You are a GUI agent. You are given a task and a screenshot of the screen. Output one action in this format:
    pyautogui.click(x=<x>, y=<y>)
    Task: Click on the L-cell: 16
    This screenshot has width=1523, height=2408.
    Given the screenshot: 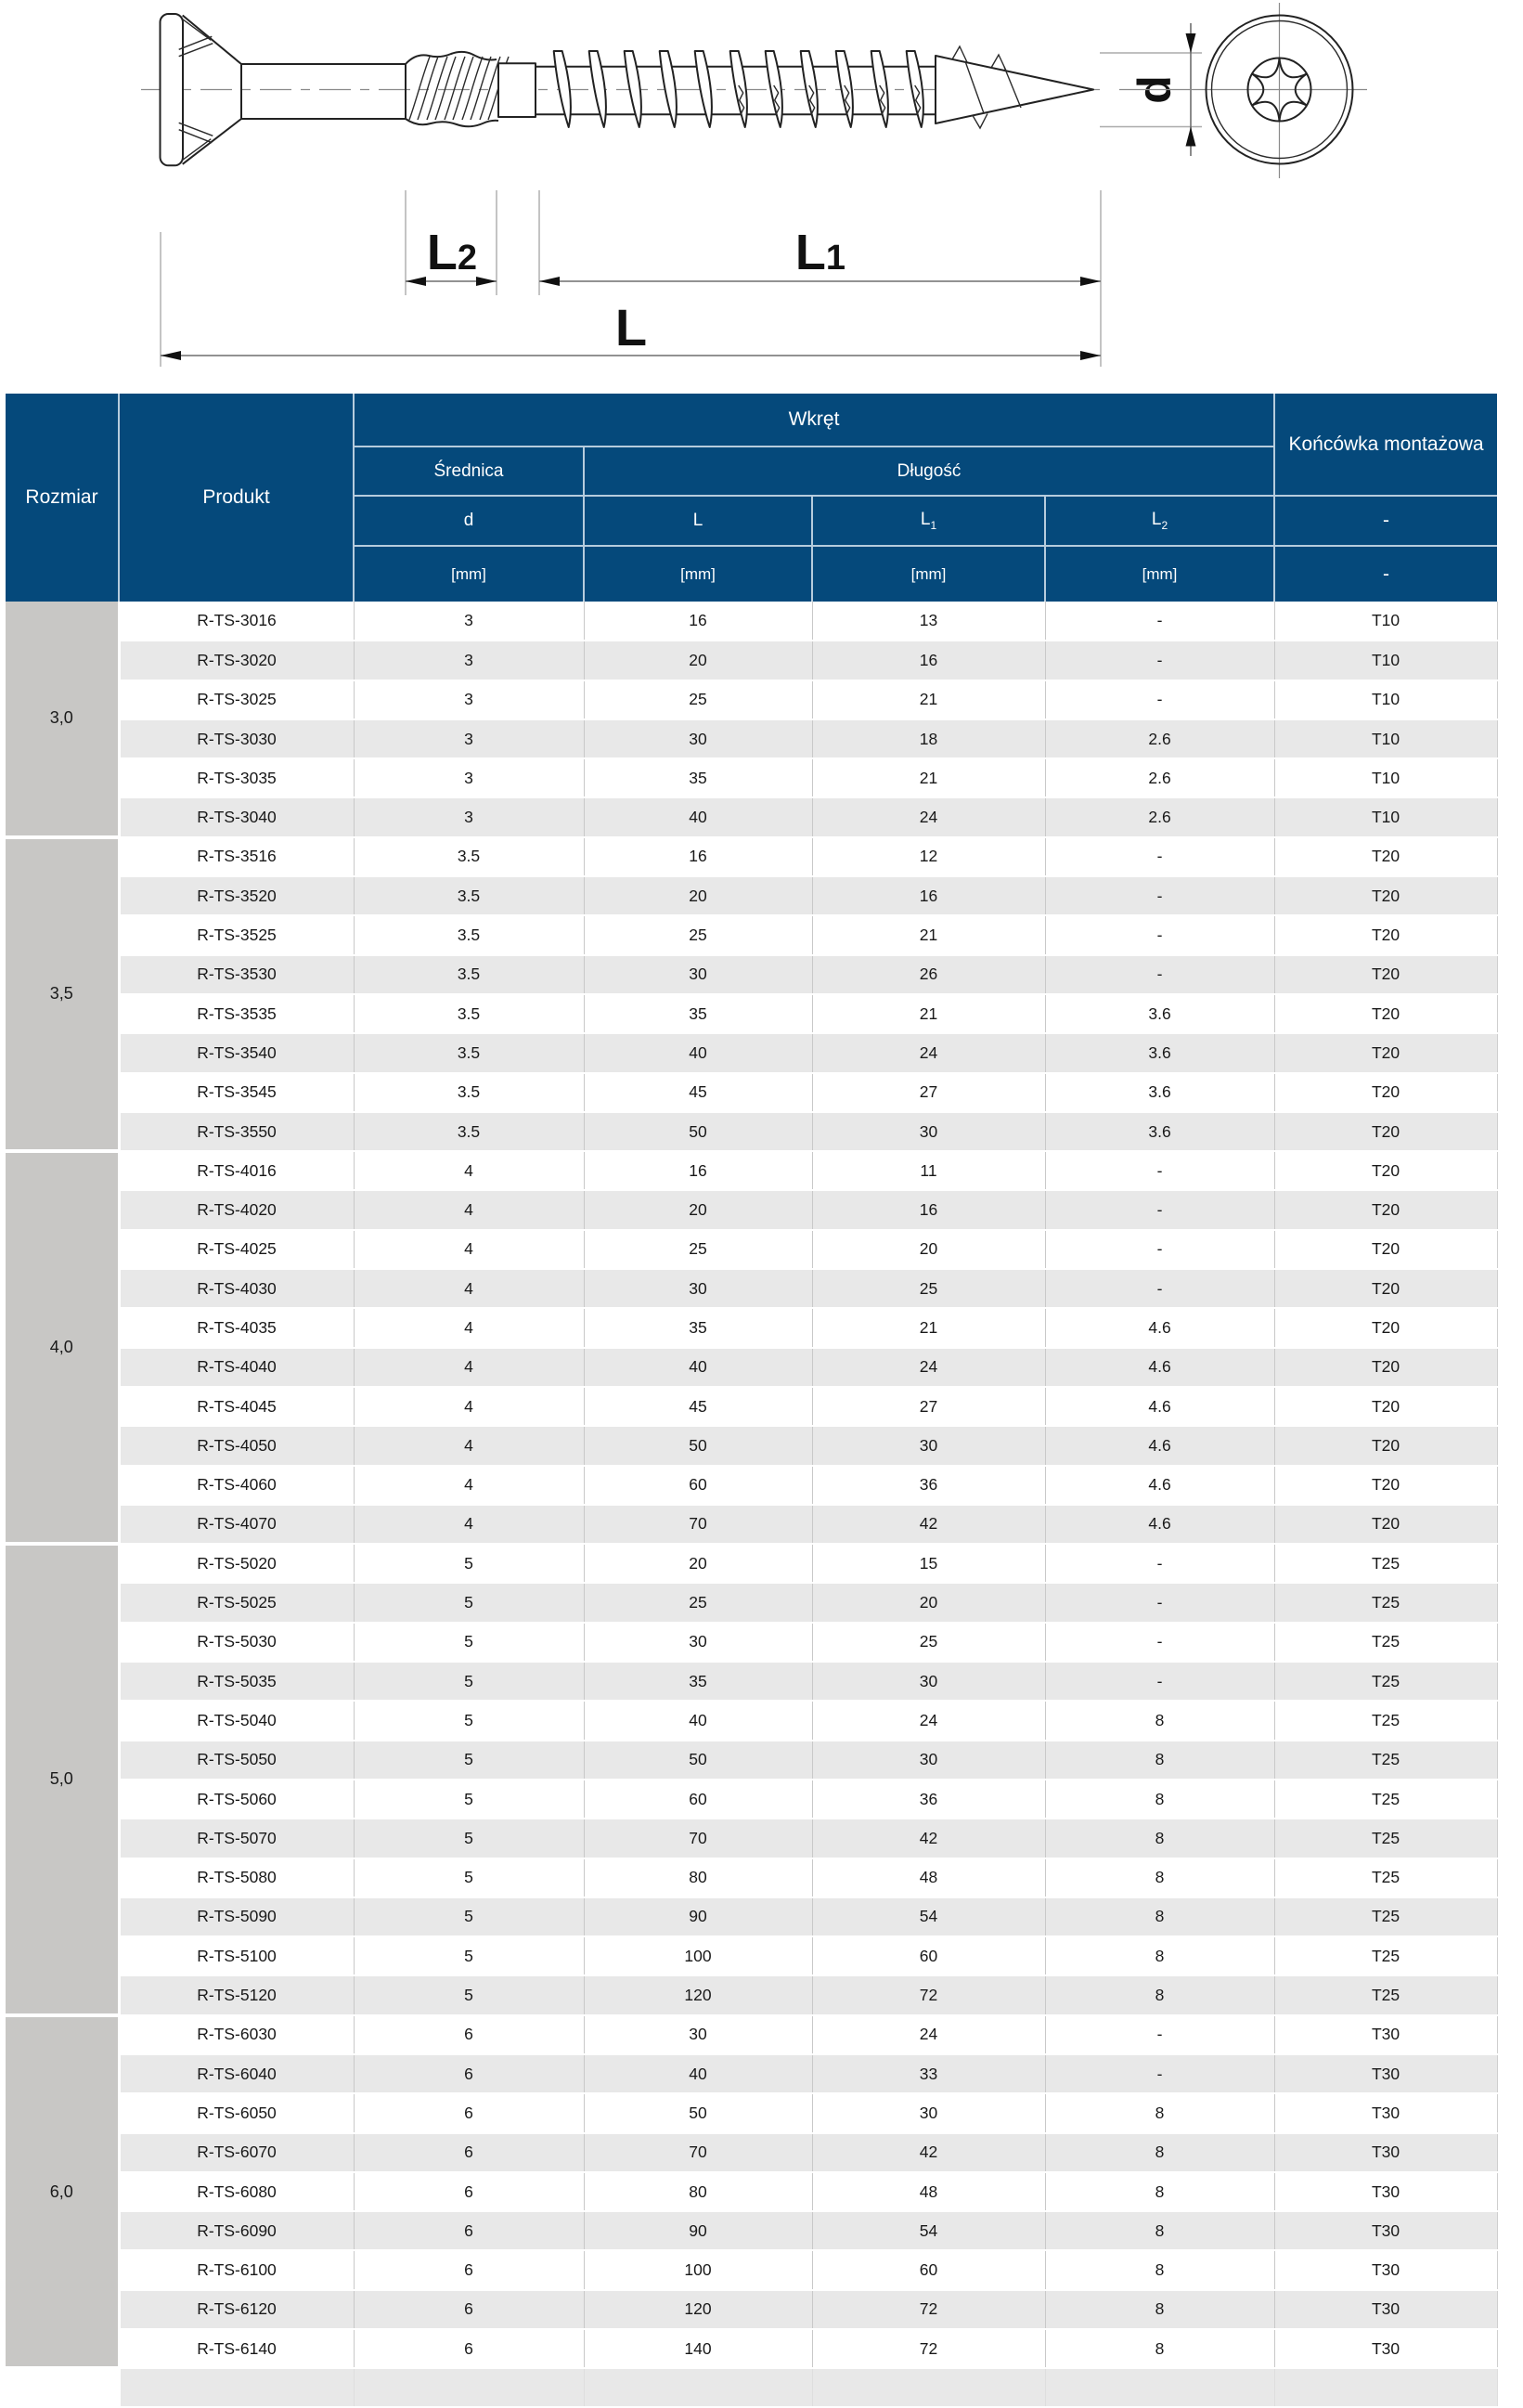 What is the action you would take?
    pyautogui.click(x=699, y=857)
    